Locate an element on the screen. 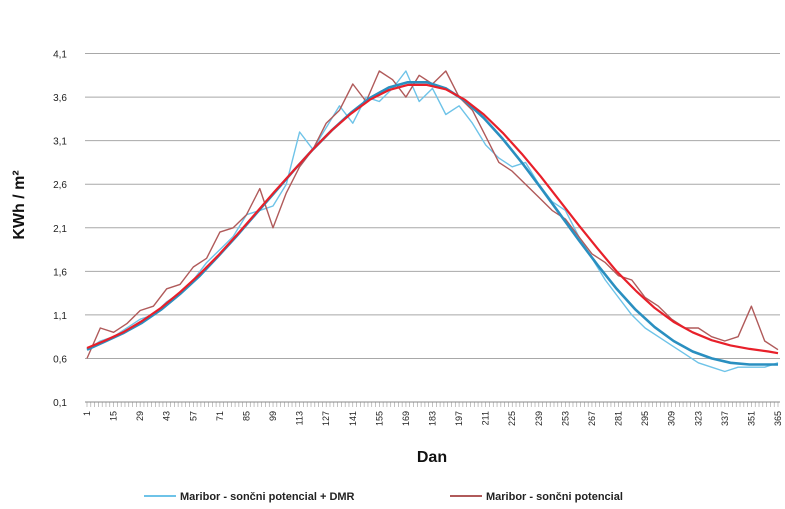  x-tick-label: 351 is located at coordinates (751, 418).